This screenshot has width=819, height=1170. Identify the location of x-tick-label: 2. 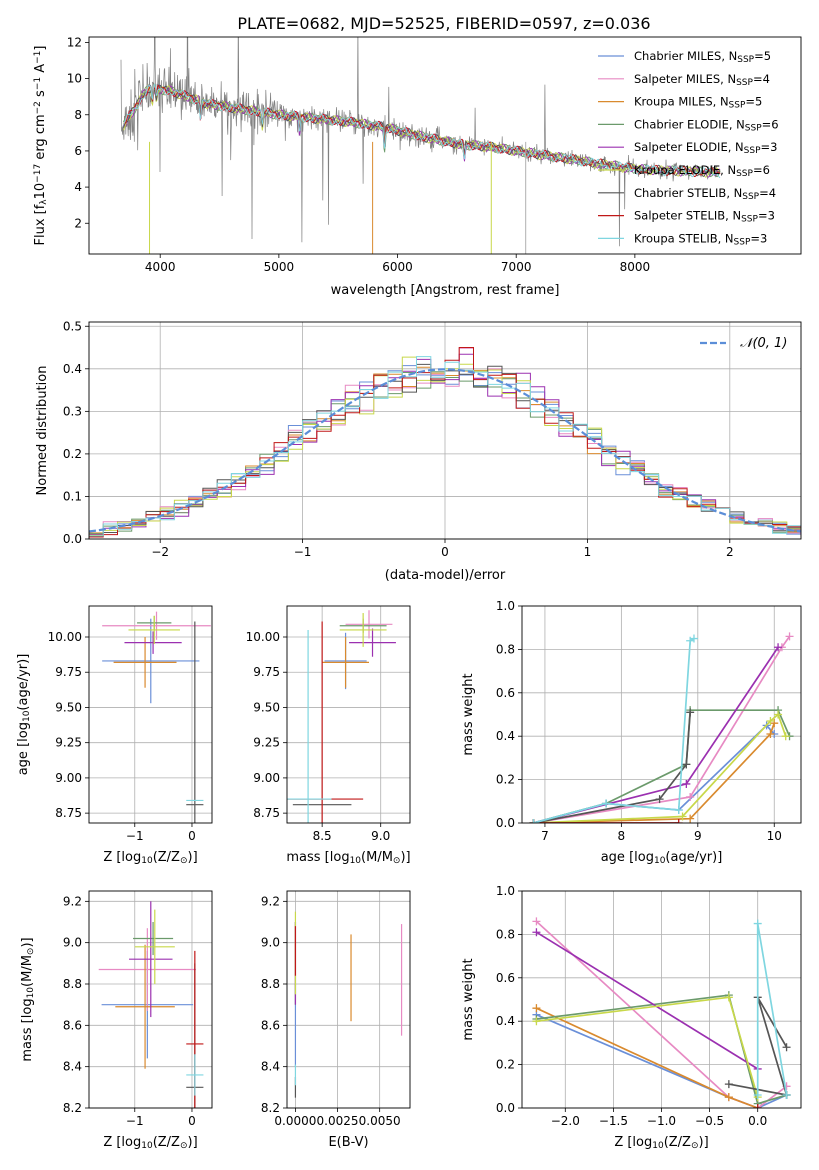
(730, 552).